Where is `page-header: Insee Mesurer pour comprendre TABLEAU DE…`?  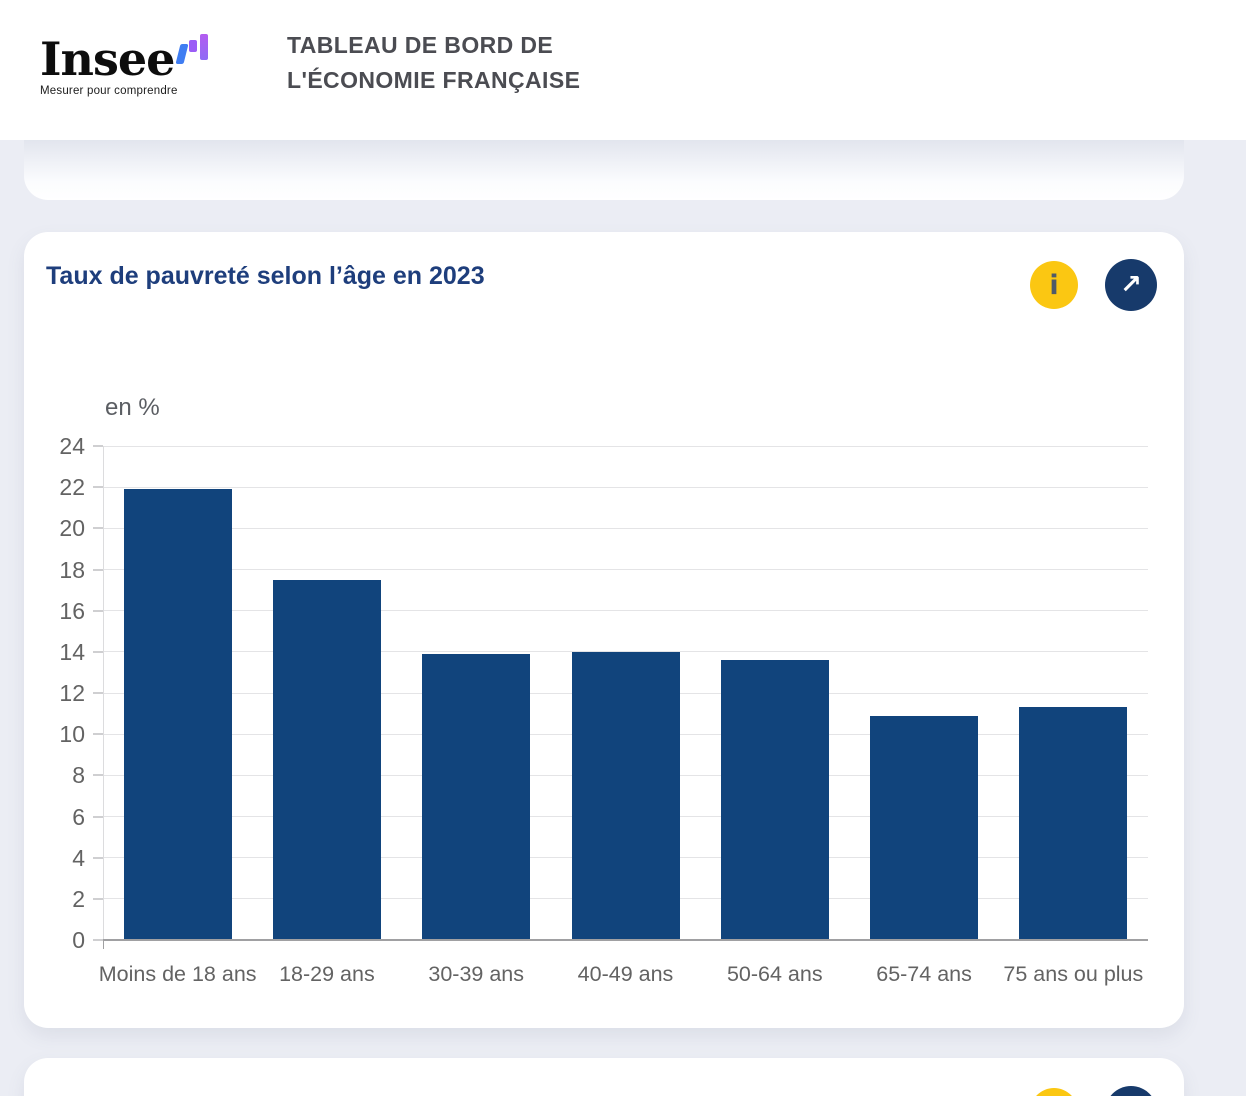
page-header: Insee Mesurer pour comprendre TABLEAU DE… is located at coordinates (623, 70).